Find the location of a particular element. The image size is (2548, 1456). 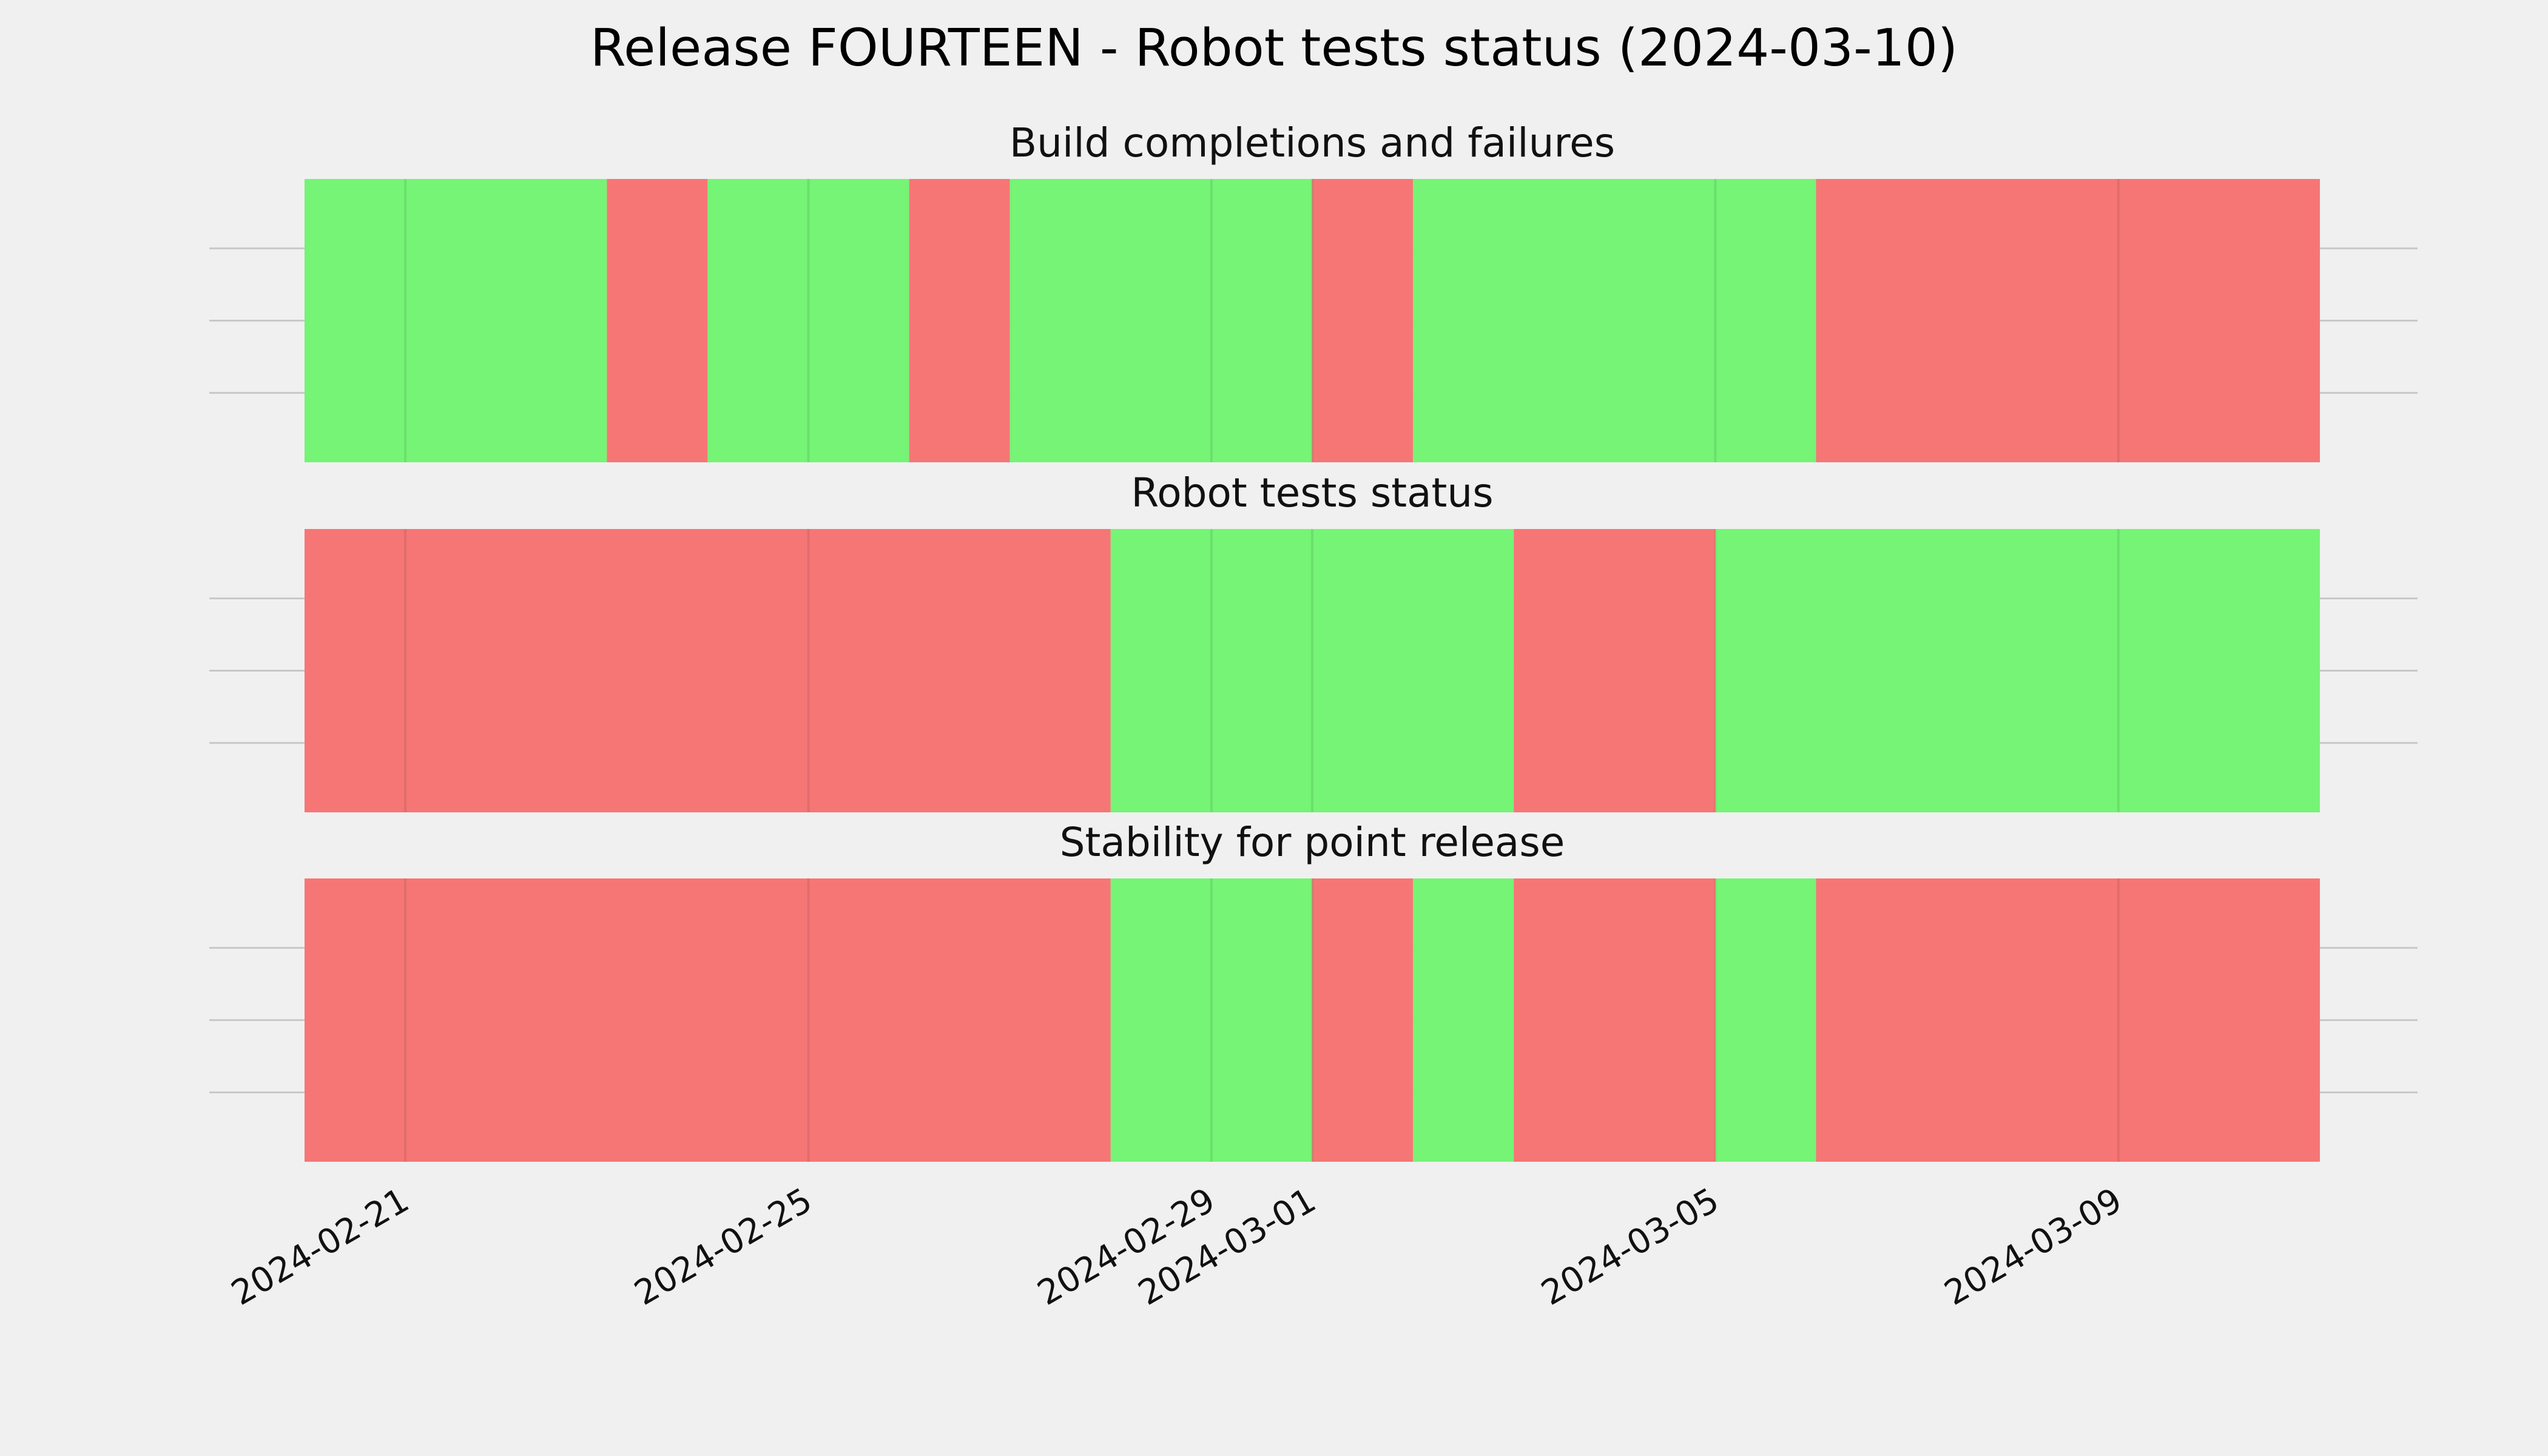

panel-3-segment-6-pass is located at coordinates (1765, 1020).